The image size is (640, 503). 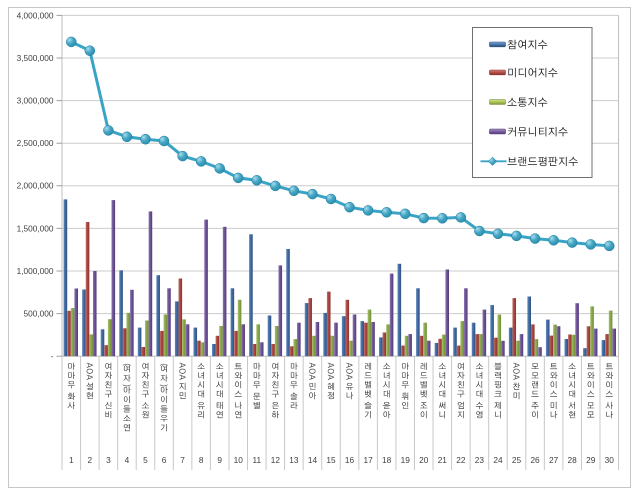 I want to click on svg-text: 8, so click(x=201, y=460).